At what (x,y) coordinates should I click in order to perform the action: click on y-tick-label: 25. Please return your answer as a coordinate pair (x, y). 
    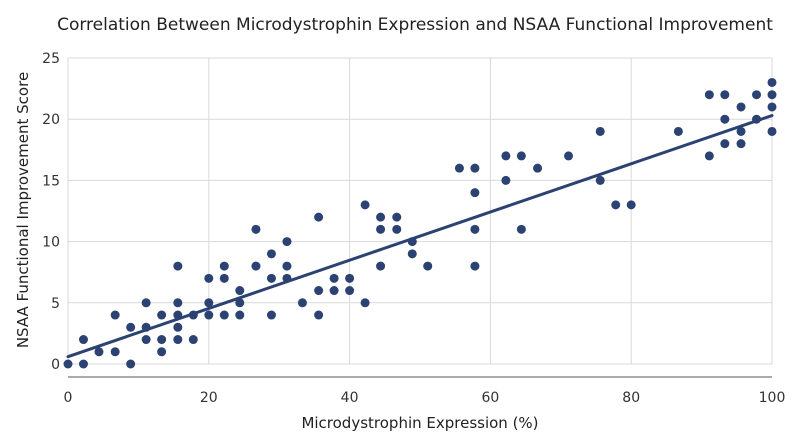
    Looking at the image, I should click on (51, 59).